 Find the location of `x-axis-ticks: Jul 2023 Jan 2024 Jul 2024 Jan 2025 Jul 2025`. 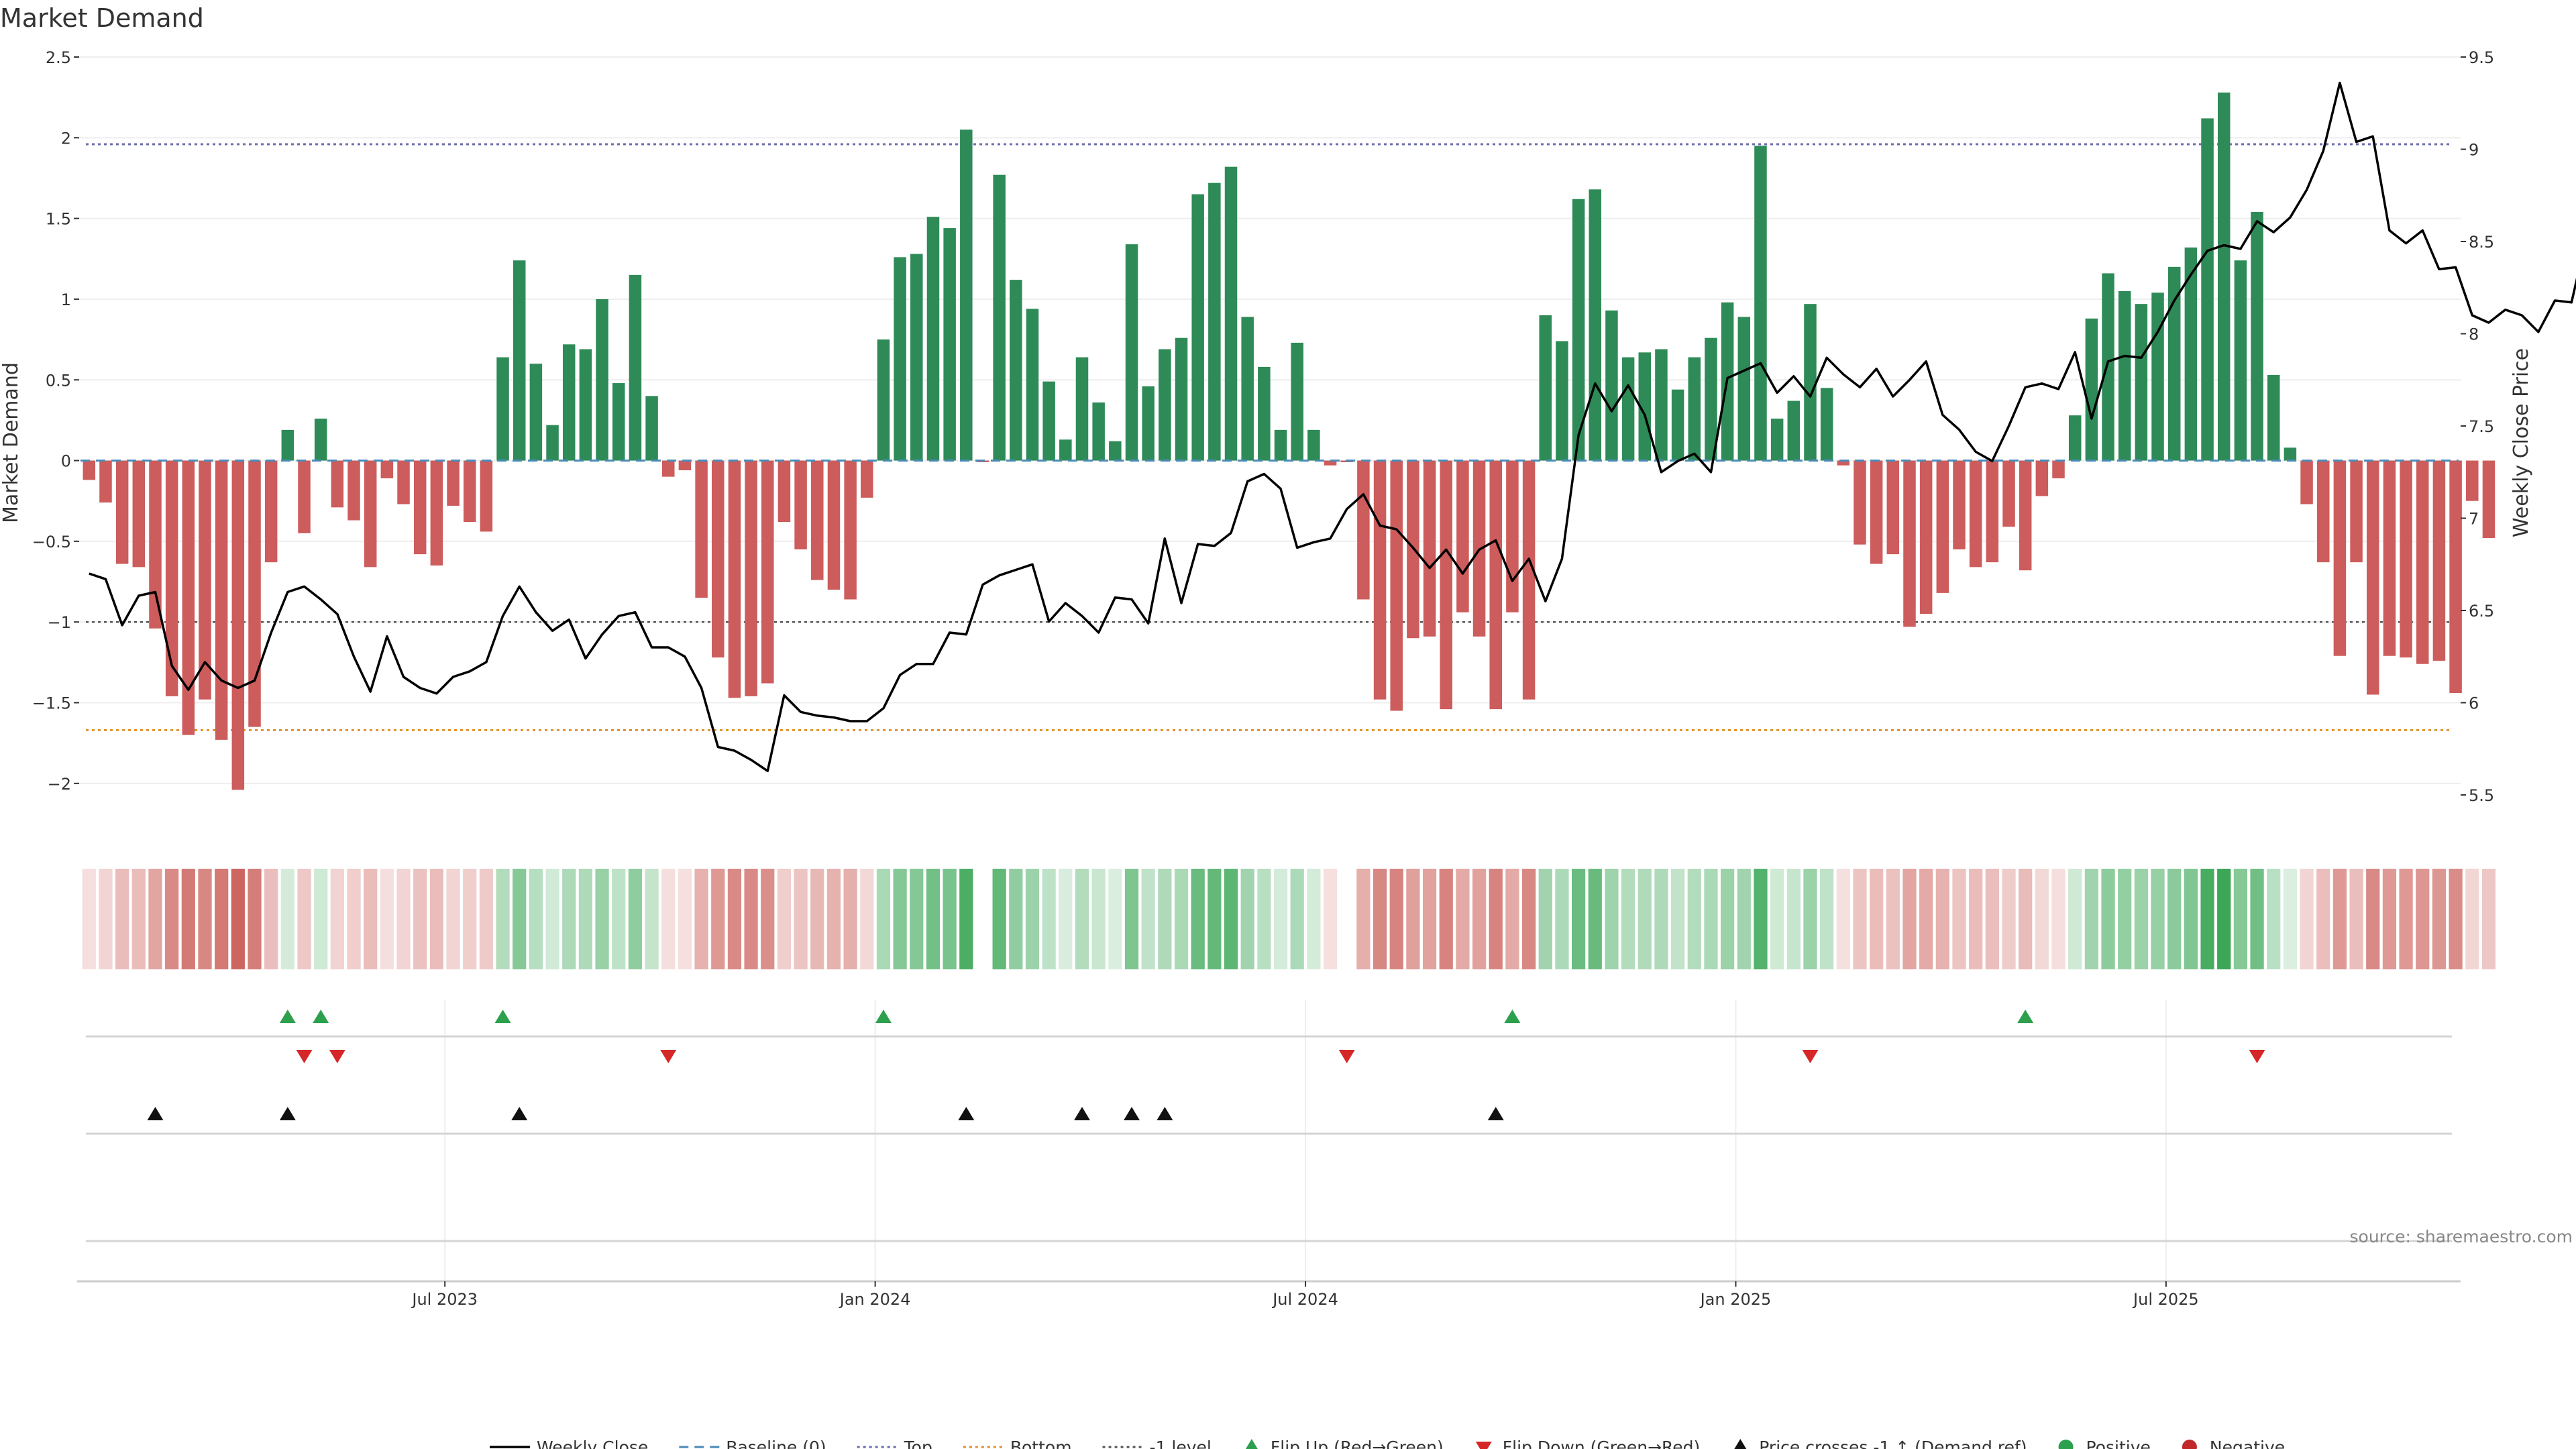

x-axis-ticks: Jul 2023 Jan 2024 Jul 2024 Jan 2025 Jul 2025 is located at coordinates (1305, 1295).